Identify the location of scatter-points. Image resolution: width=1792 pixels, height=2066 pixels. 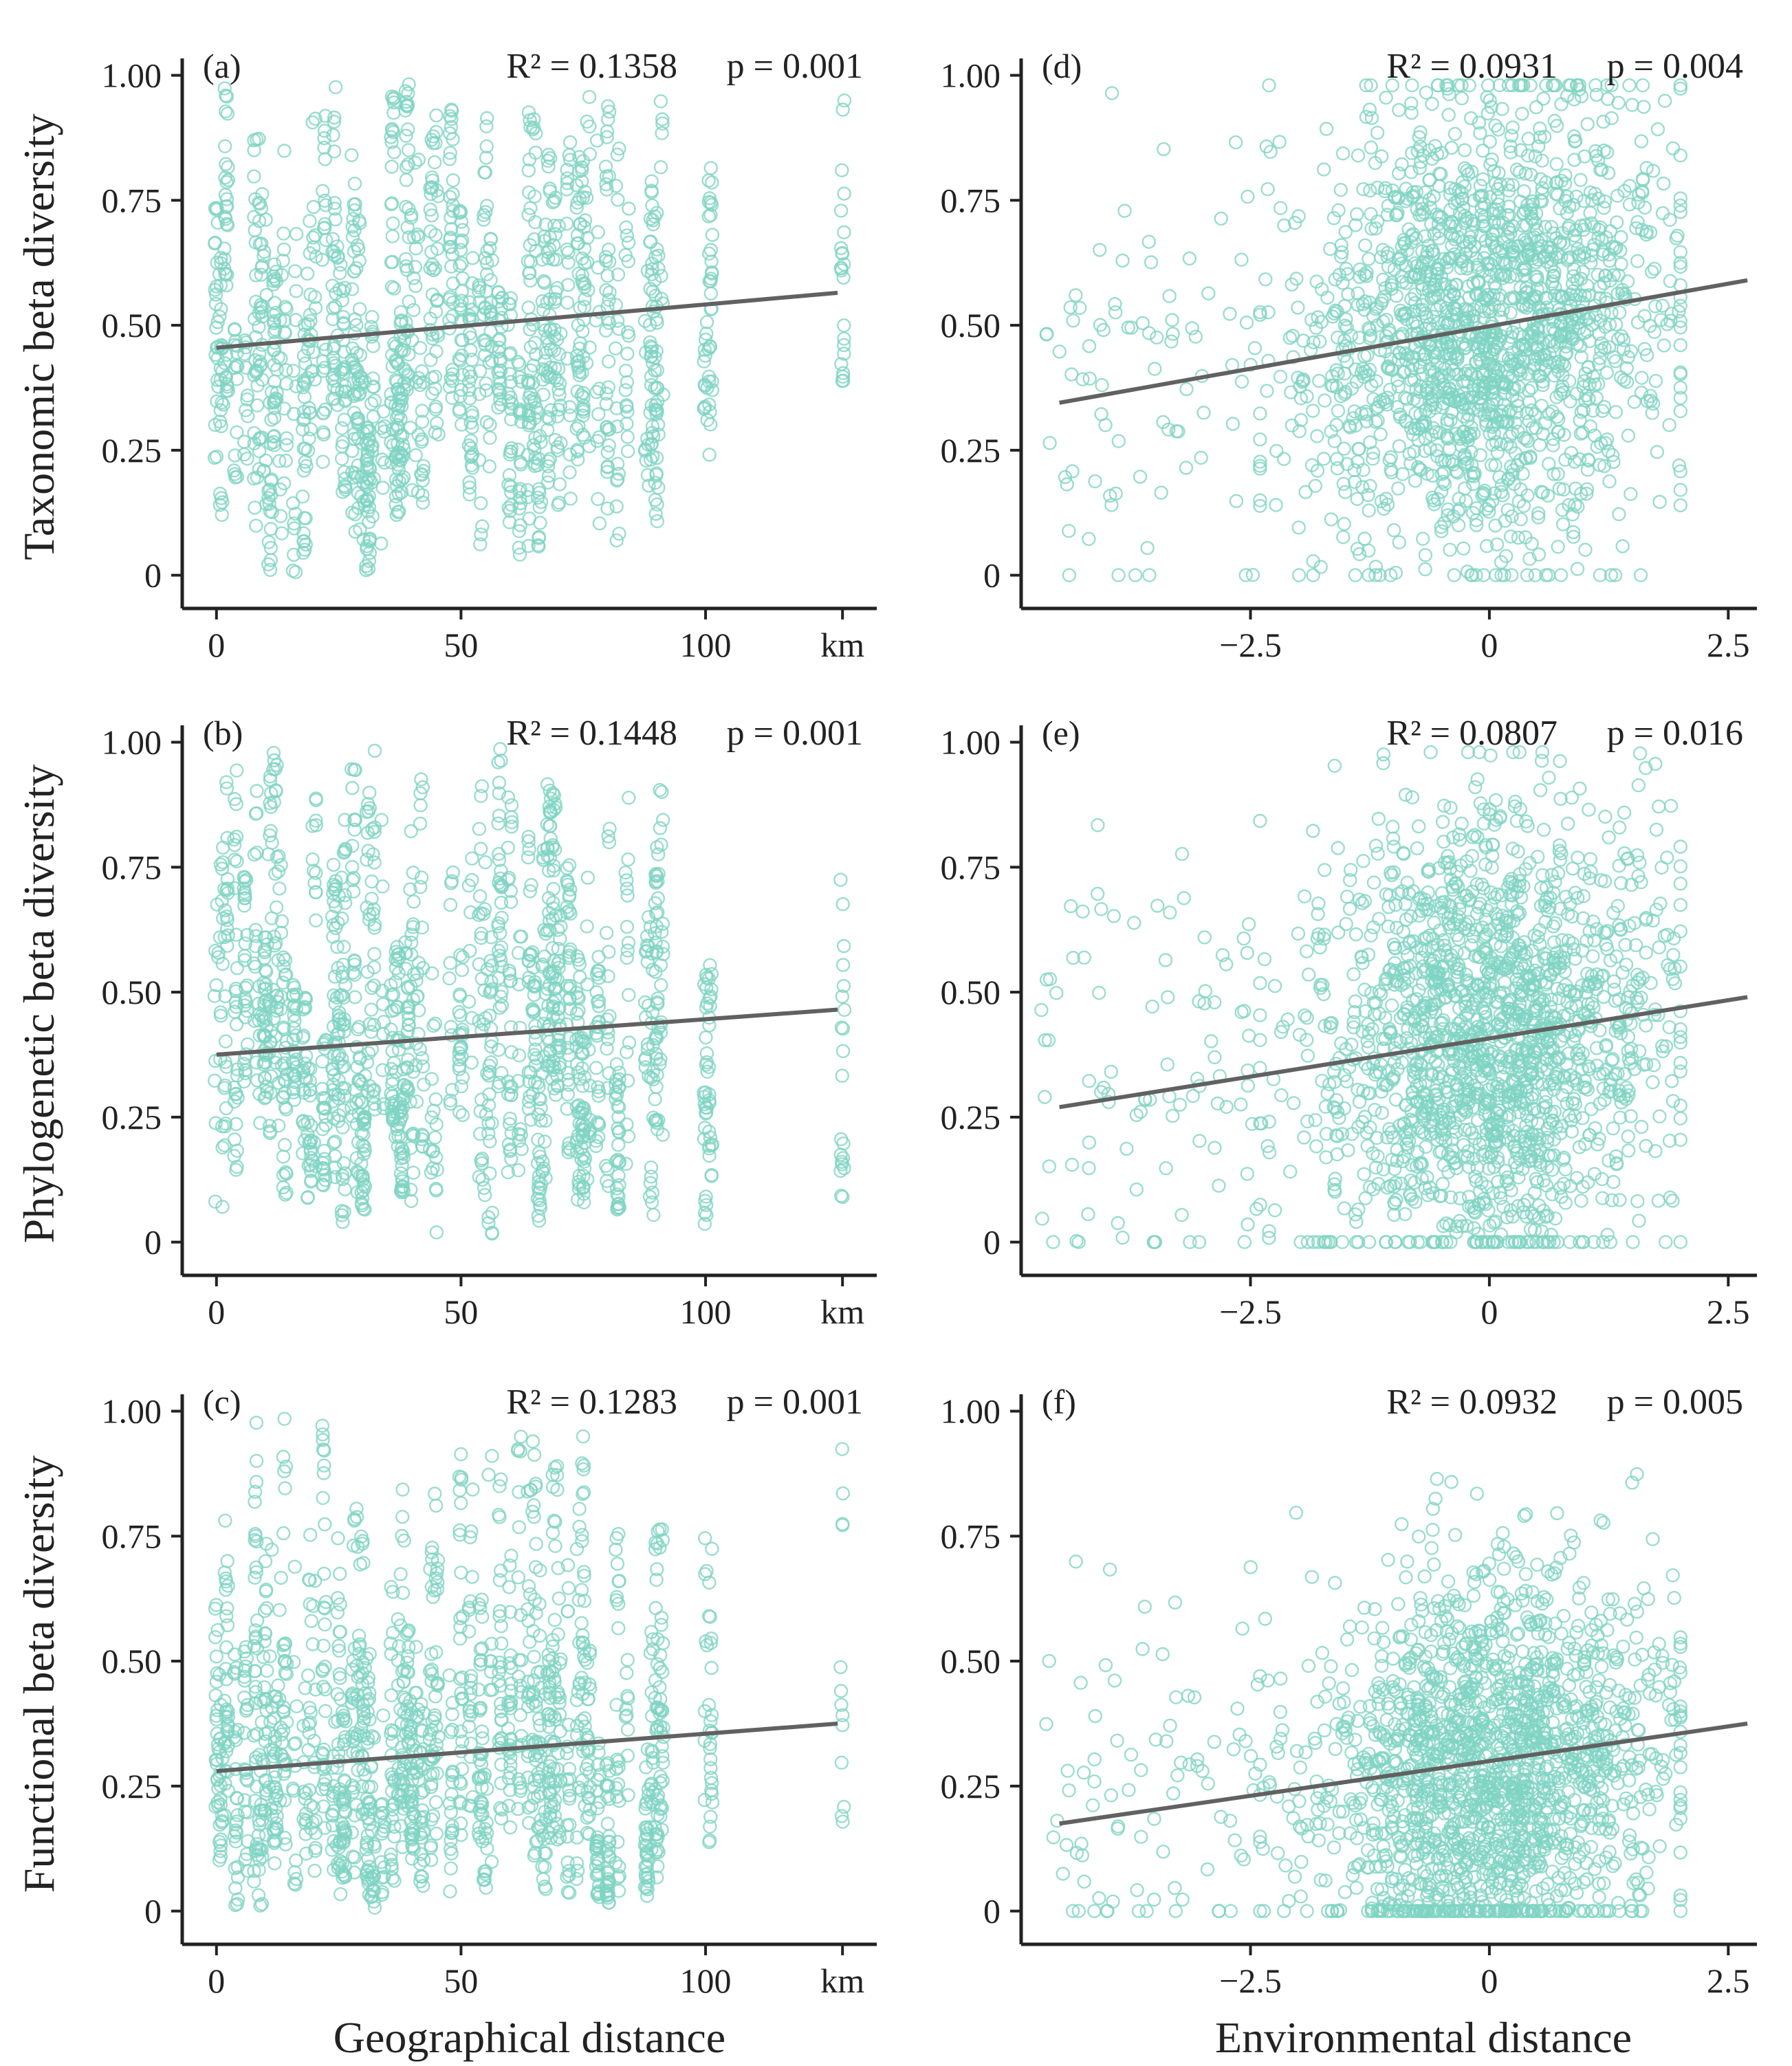
(529, 1663).